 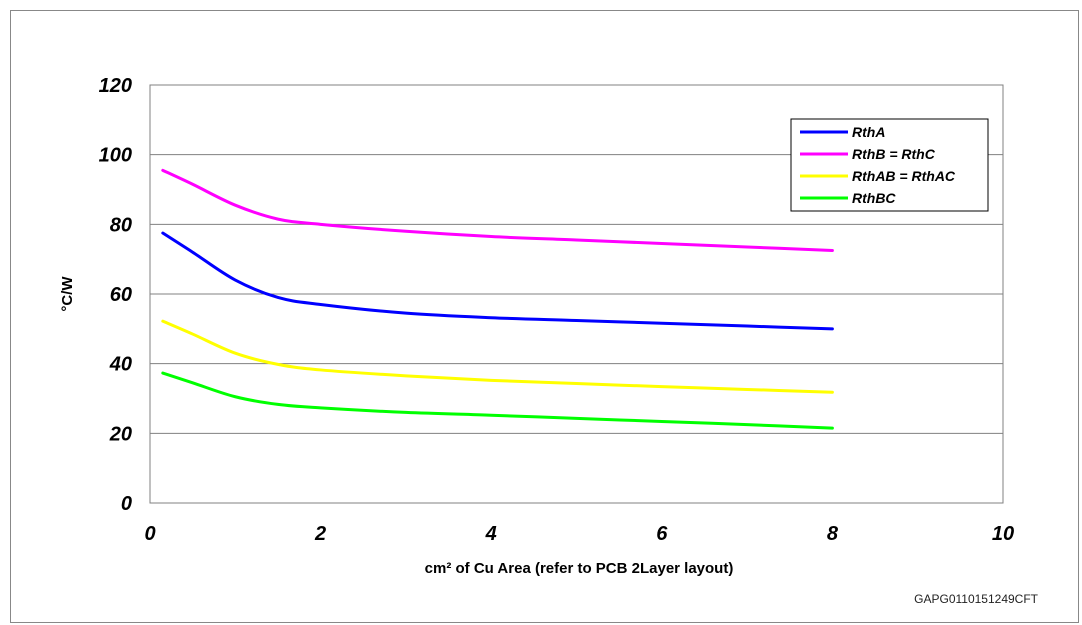 What do you see at coordinates (868, 132) in the screenshot?
I see `legend-label: RthA` at bounding box center [868, 132].